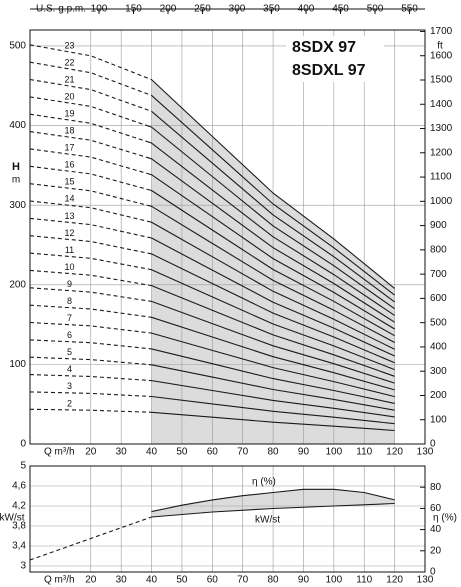  I want to click on stage-label: 21, so click(69, 79).